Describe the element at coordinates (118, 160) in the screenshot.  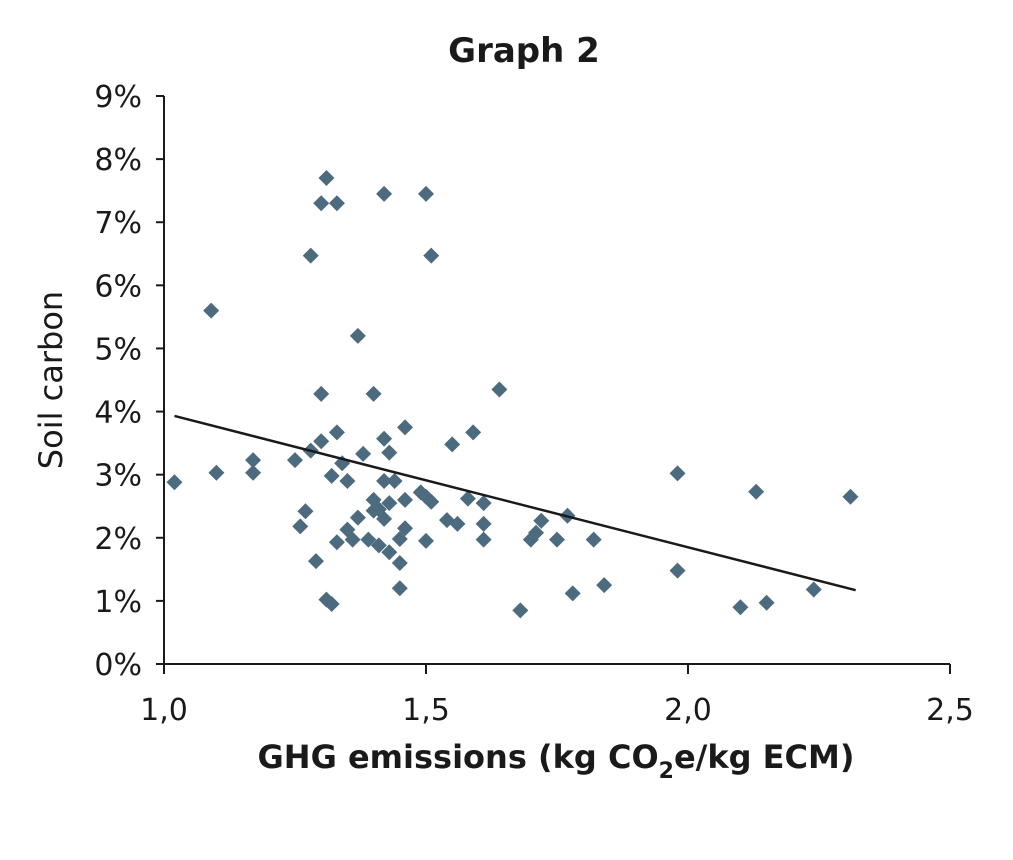
I see `y-tick-label: 8%` at that location.